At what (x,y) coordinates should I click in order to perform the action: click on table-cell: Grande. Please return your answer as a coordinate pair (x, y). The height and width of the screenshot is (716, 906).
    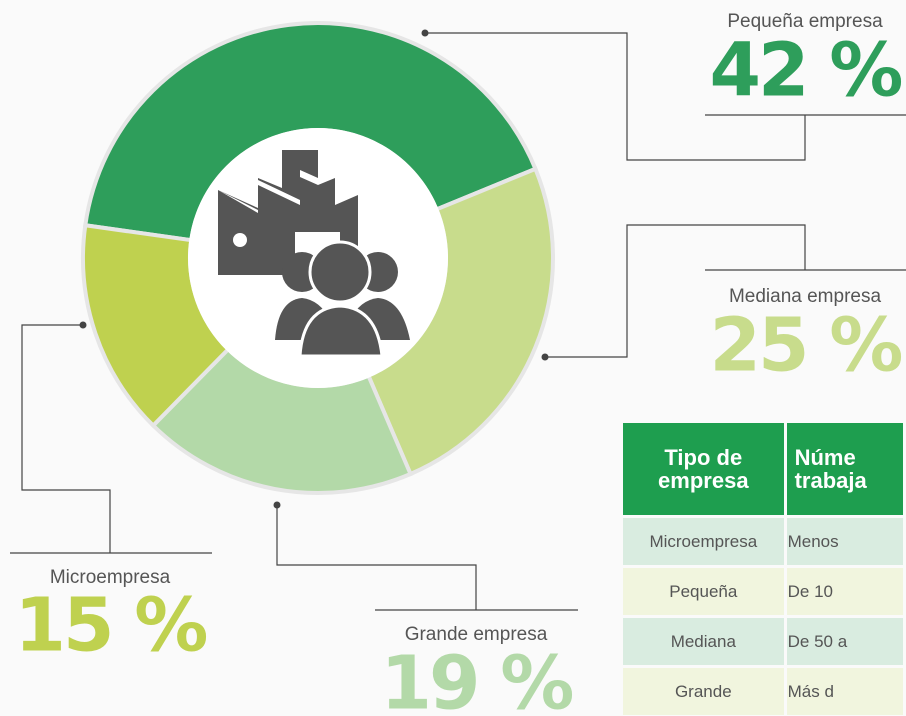
    Looking at the image, I should click on (703, 691).